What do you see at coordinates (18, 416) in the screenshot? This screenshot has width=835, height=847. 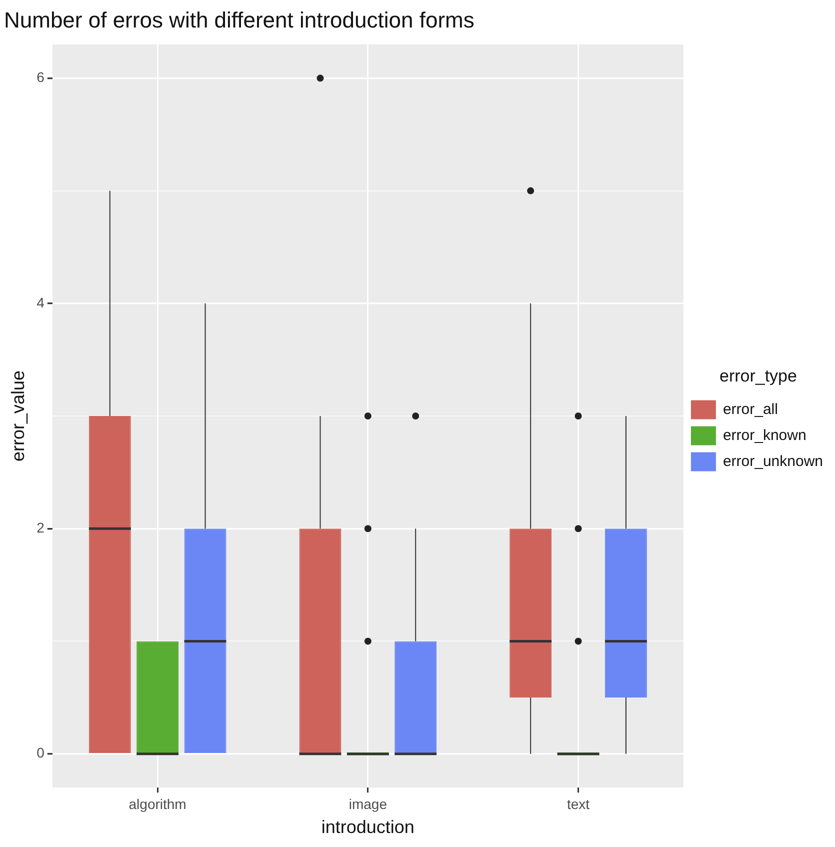 I see `y-axis-title: error_value` at bounding box center [18, 416].